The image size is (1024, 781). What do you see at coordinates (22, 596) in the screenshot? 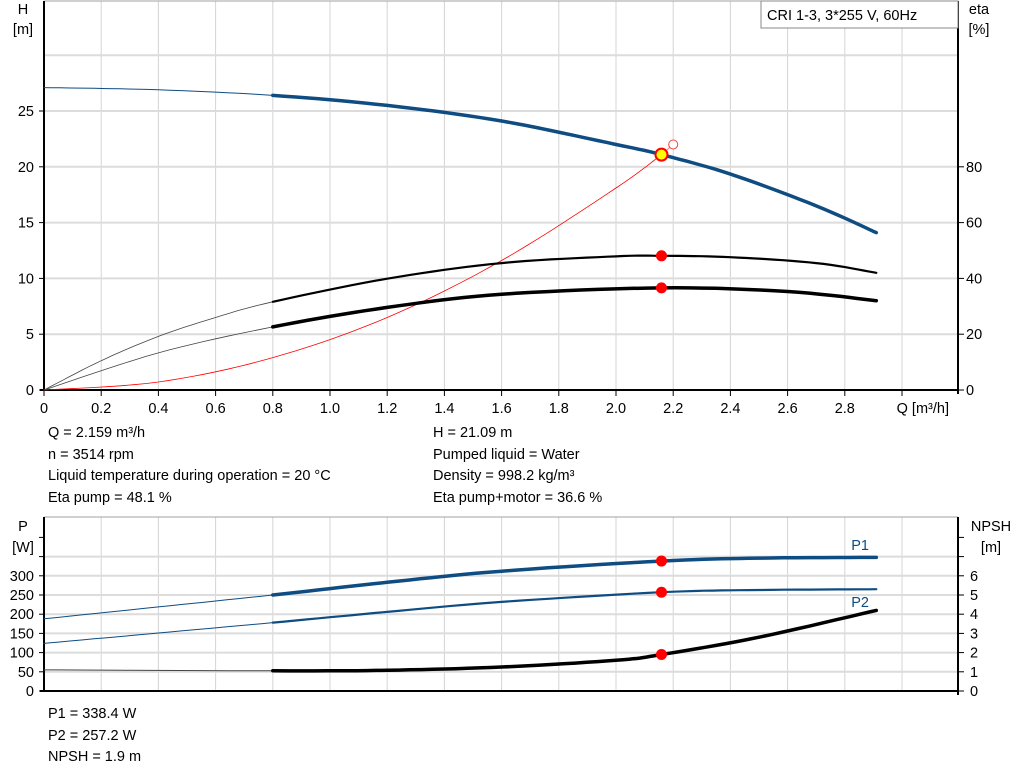
I see `p-tick-label: 250` at bounding box center [22, 596].